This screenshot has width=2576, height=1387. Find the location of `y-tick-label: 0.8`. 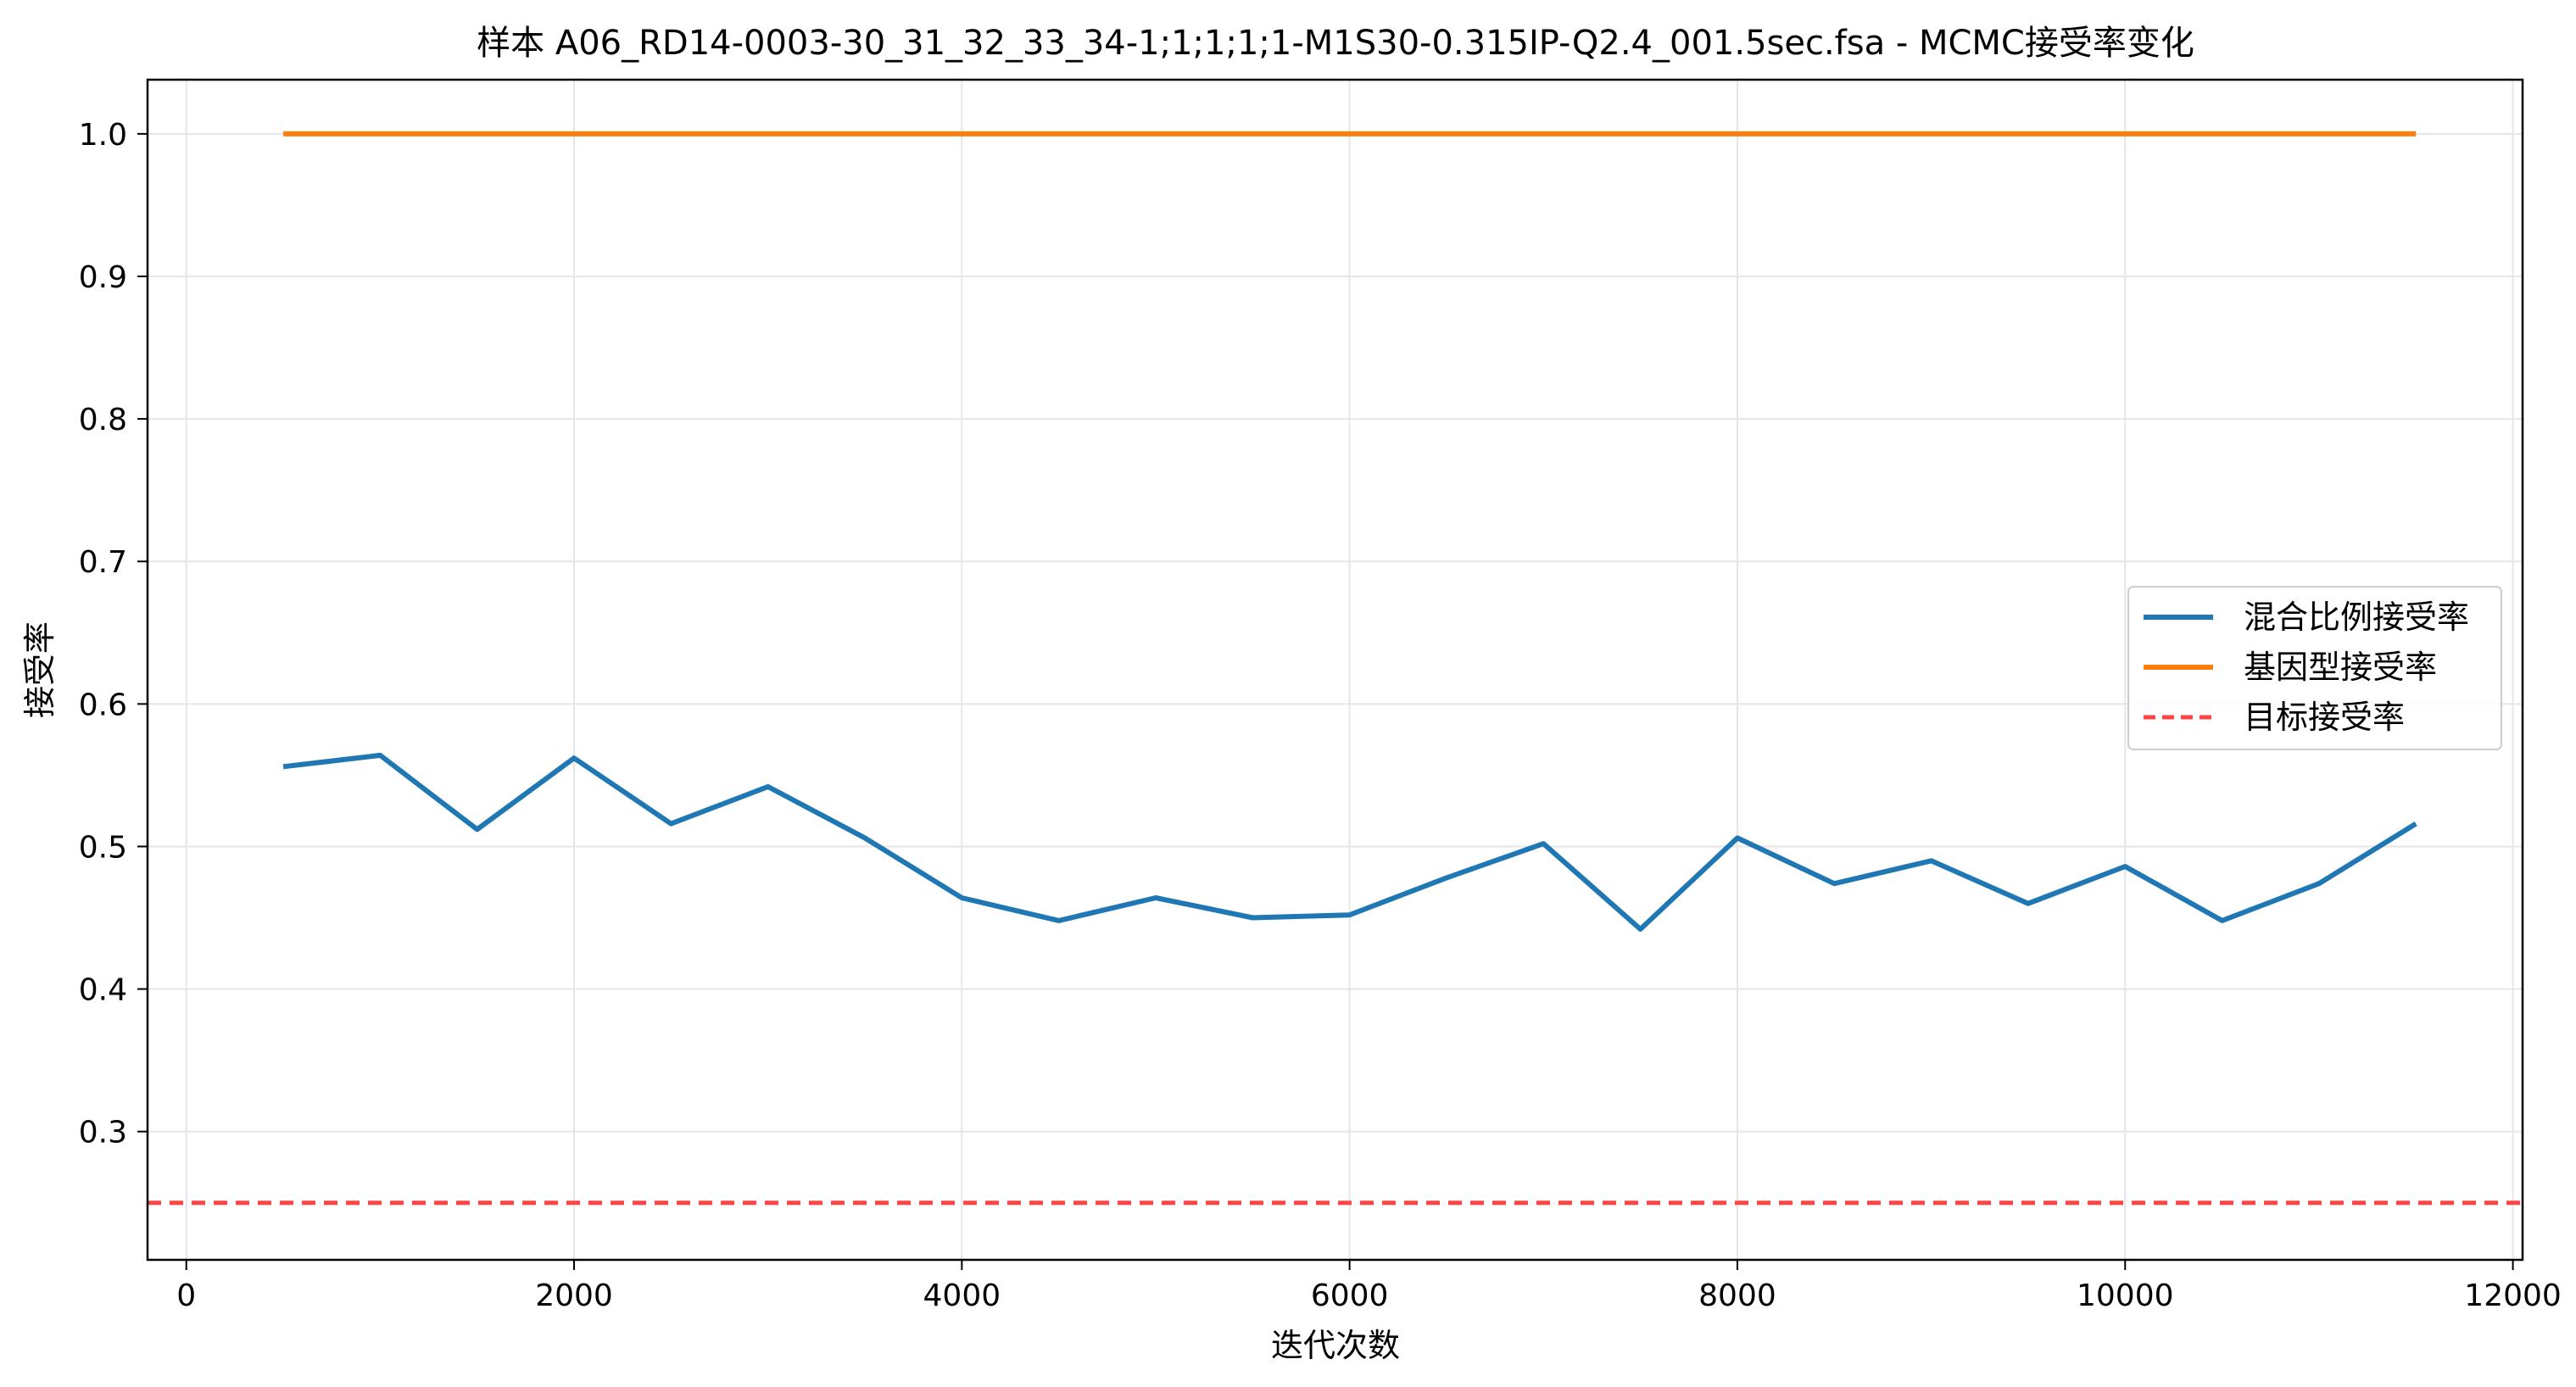

y-tick-label: 0.8 is located at coordinates (103, 420).